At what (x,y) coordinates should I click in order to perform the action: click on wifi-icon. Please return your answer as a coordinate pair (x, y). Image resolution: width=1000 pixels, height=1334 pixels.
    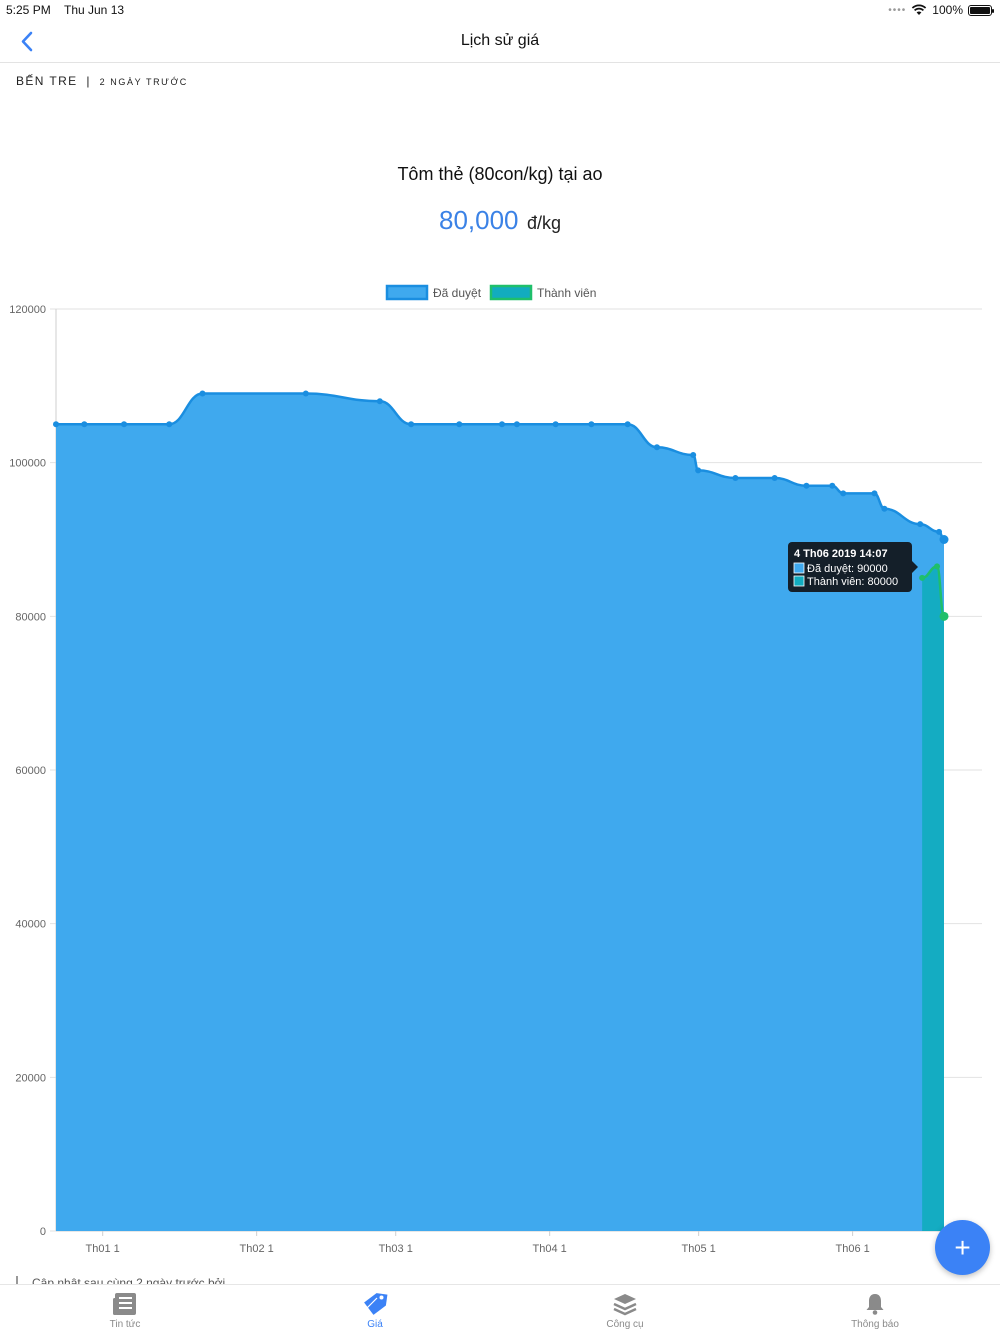
    Looking at the image, I should click on (919, 9).